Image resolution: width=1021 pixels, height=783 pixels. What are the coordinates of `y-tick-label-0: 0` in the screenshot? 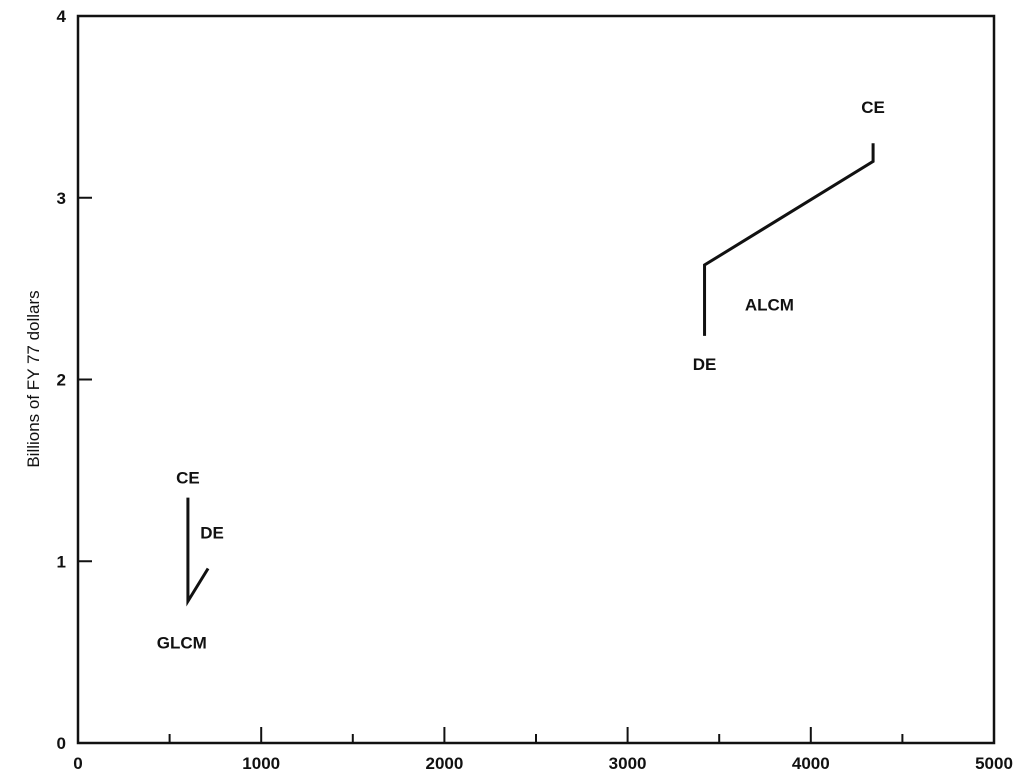 It's located at (61, 743).